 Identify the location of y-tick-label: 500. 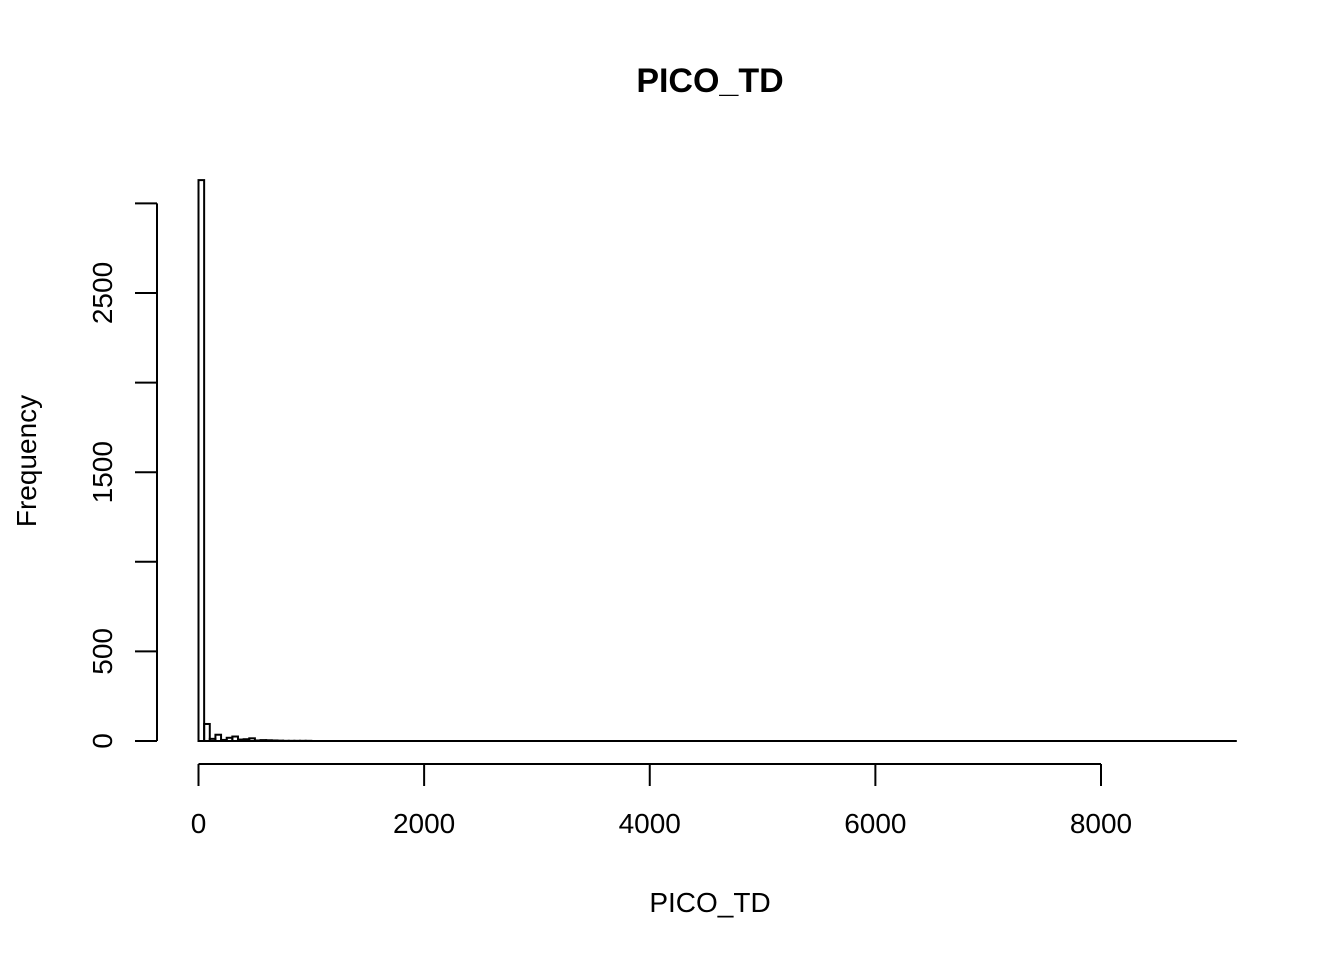
(102, 651).